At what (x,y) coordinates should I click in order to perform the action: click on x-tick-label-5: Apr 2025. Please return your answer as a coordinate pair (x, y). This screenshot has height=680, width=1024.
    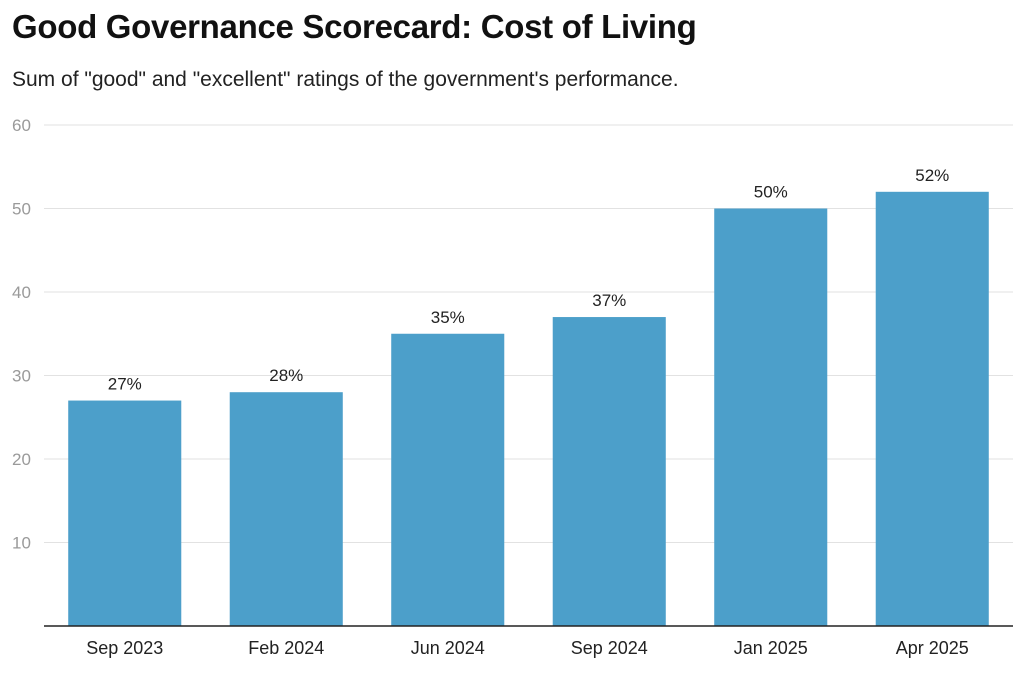
    Looking at the image, I should click on (932, 648).